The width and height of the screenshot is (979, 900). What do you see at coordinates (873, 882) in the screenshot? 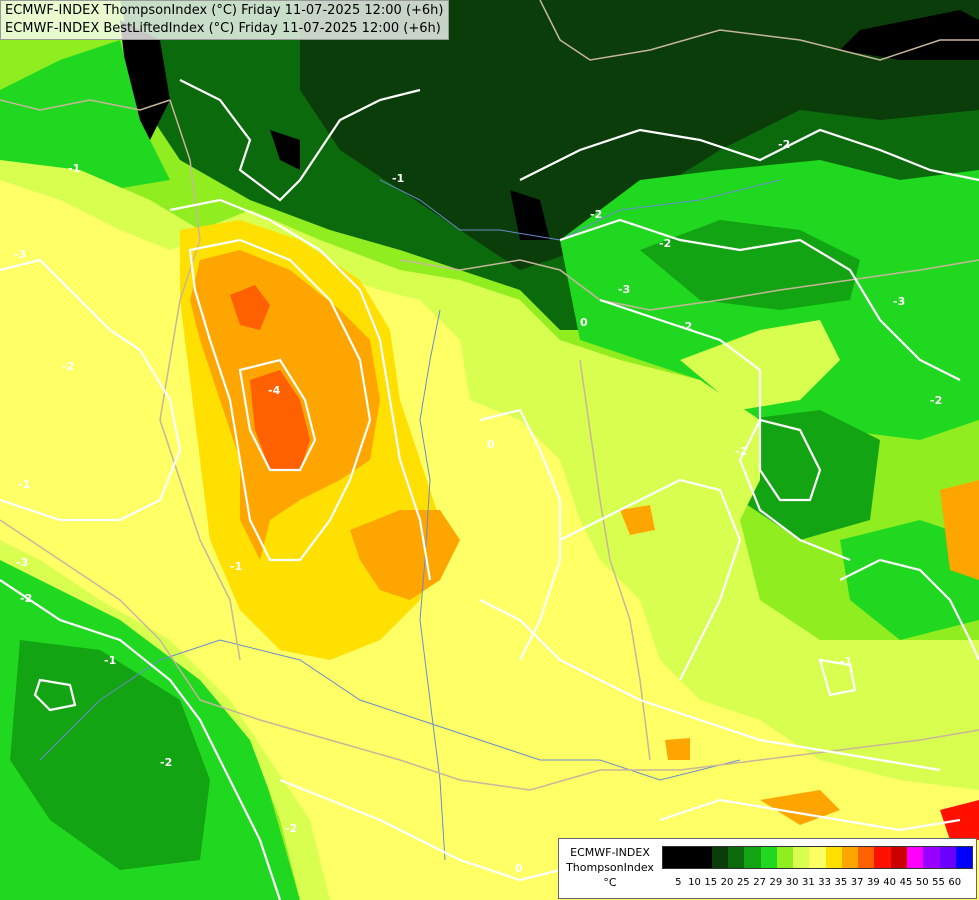
I see `legend-tick-label: 39` at bounding box center [873, 882].